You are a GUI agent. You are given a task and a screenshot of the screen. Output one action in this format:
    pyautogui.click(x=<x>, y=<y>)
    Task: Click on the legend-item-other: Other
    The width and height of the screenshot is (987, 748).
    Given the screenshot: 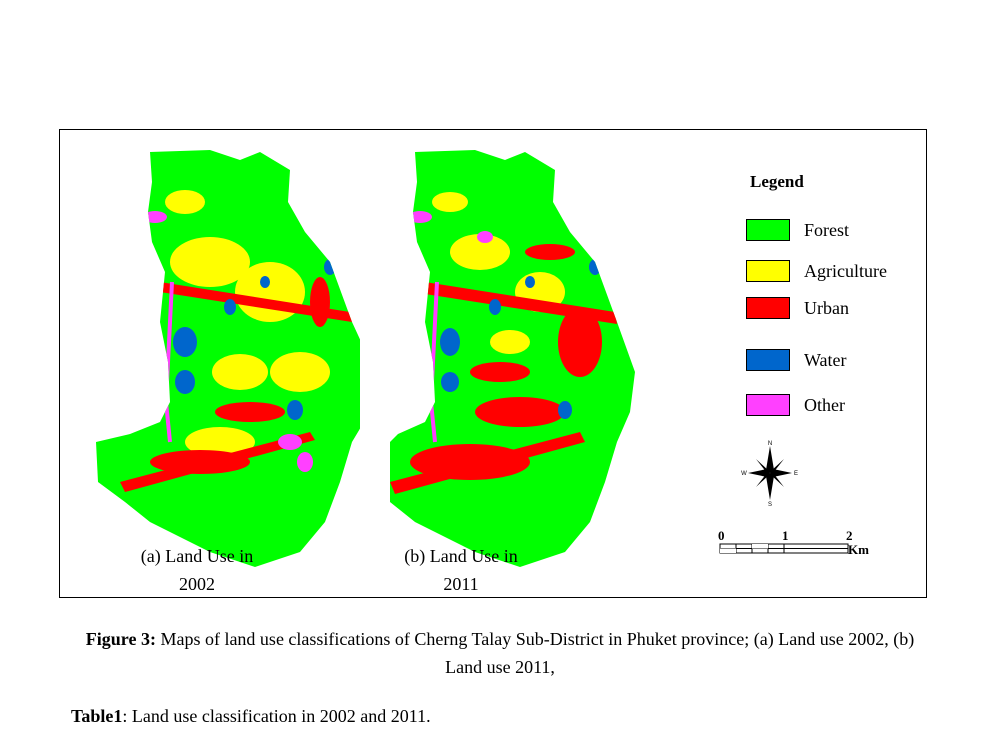 What is the action you would take?
    pyautogui.click(x=831, y=406)
    